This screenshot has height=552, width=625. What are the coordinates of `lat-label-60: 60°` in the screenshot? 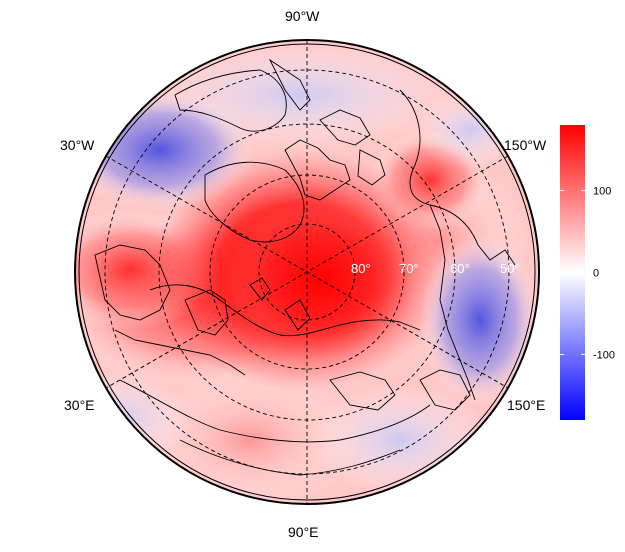 It's located at (460, 268).